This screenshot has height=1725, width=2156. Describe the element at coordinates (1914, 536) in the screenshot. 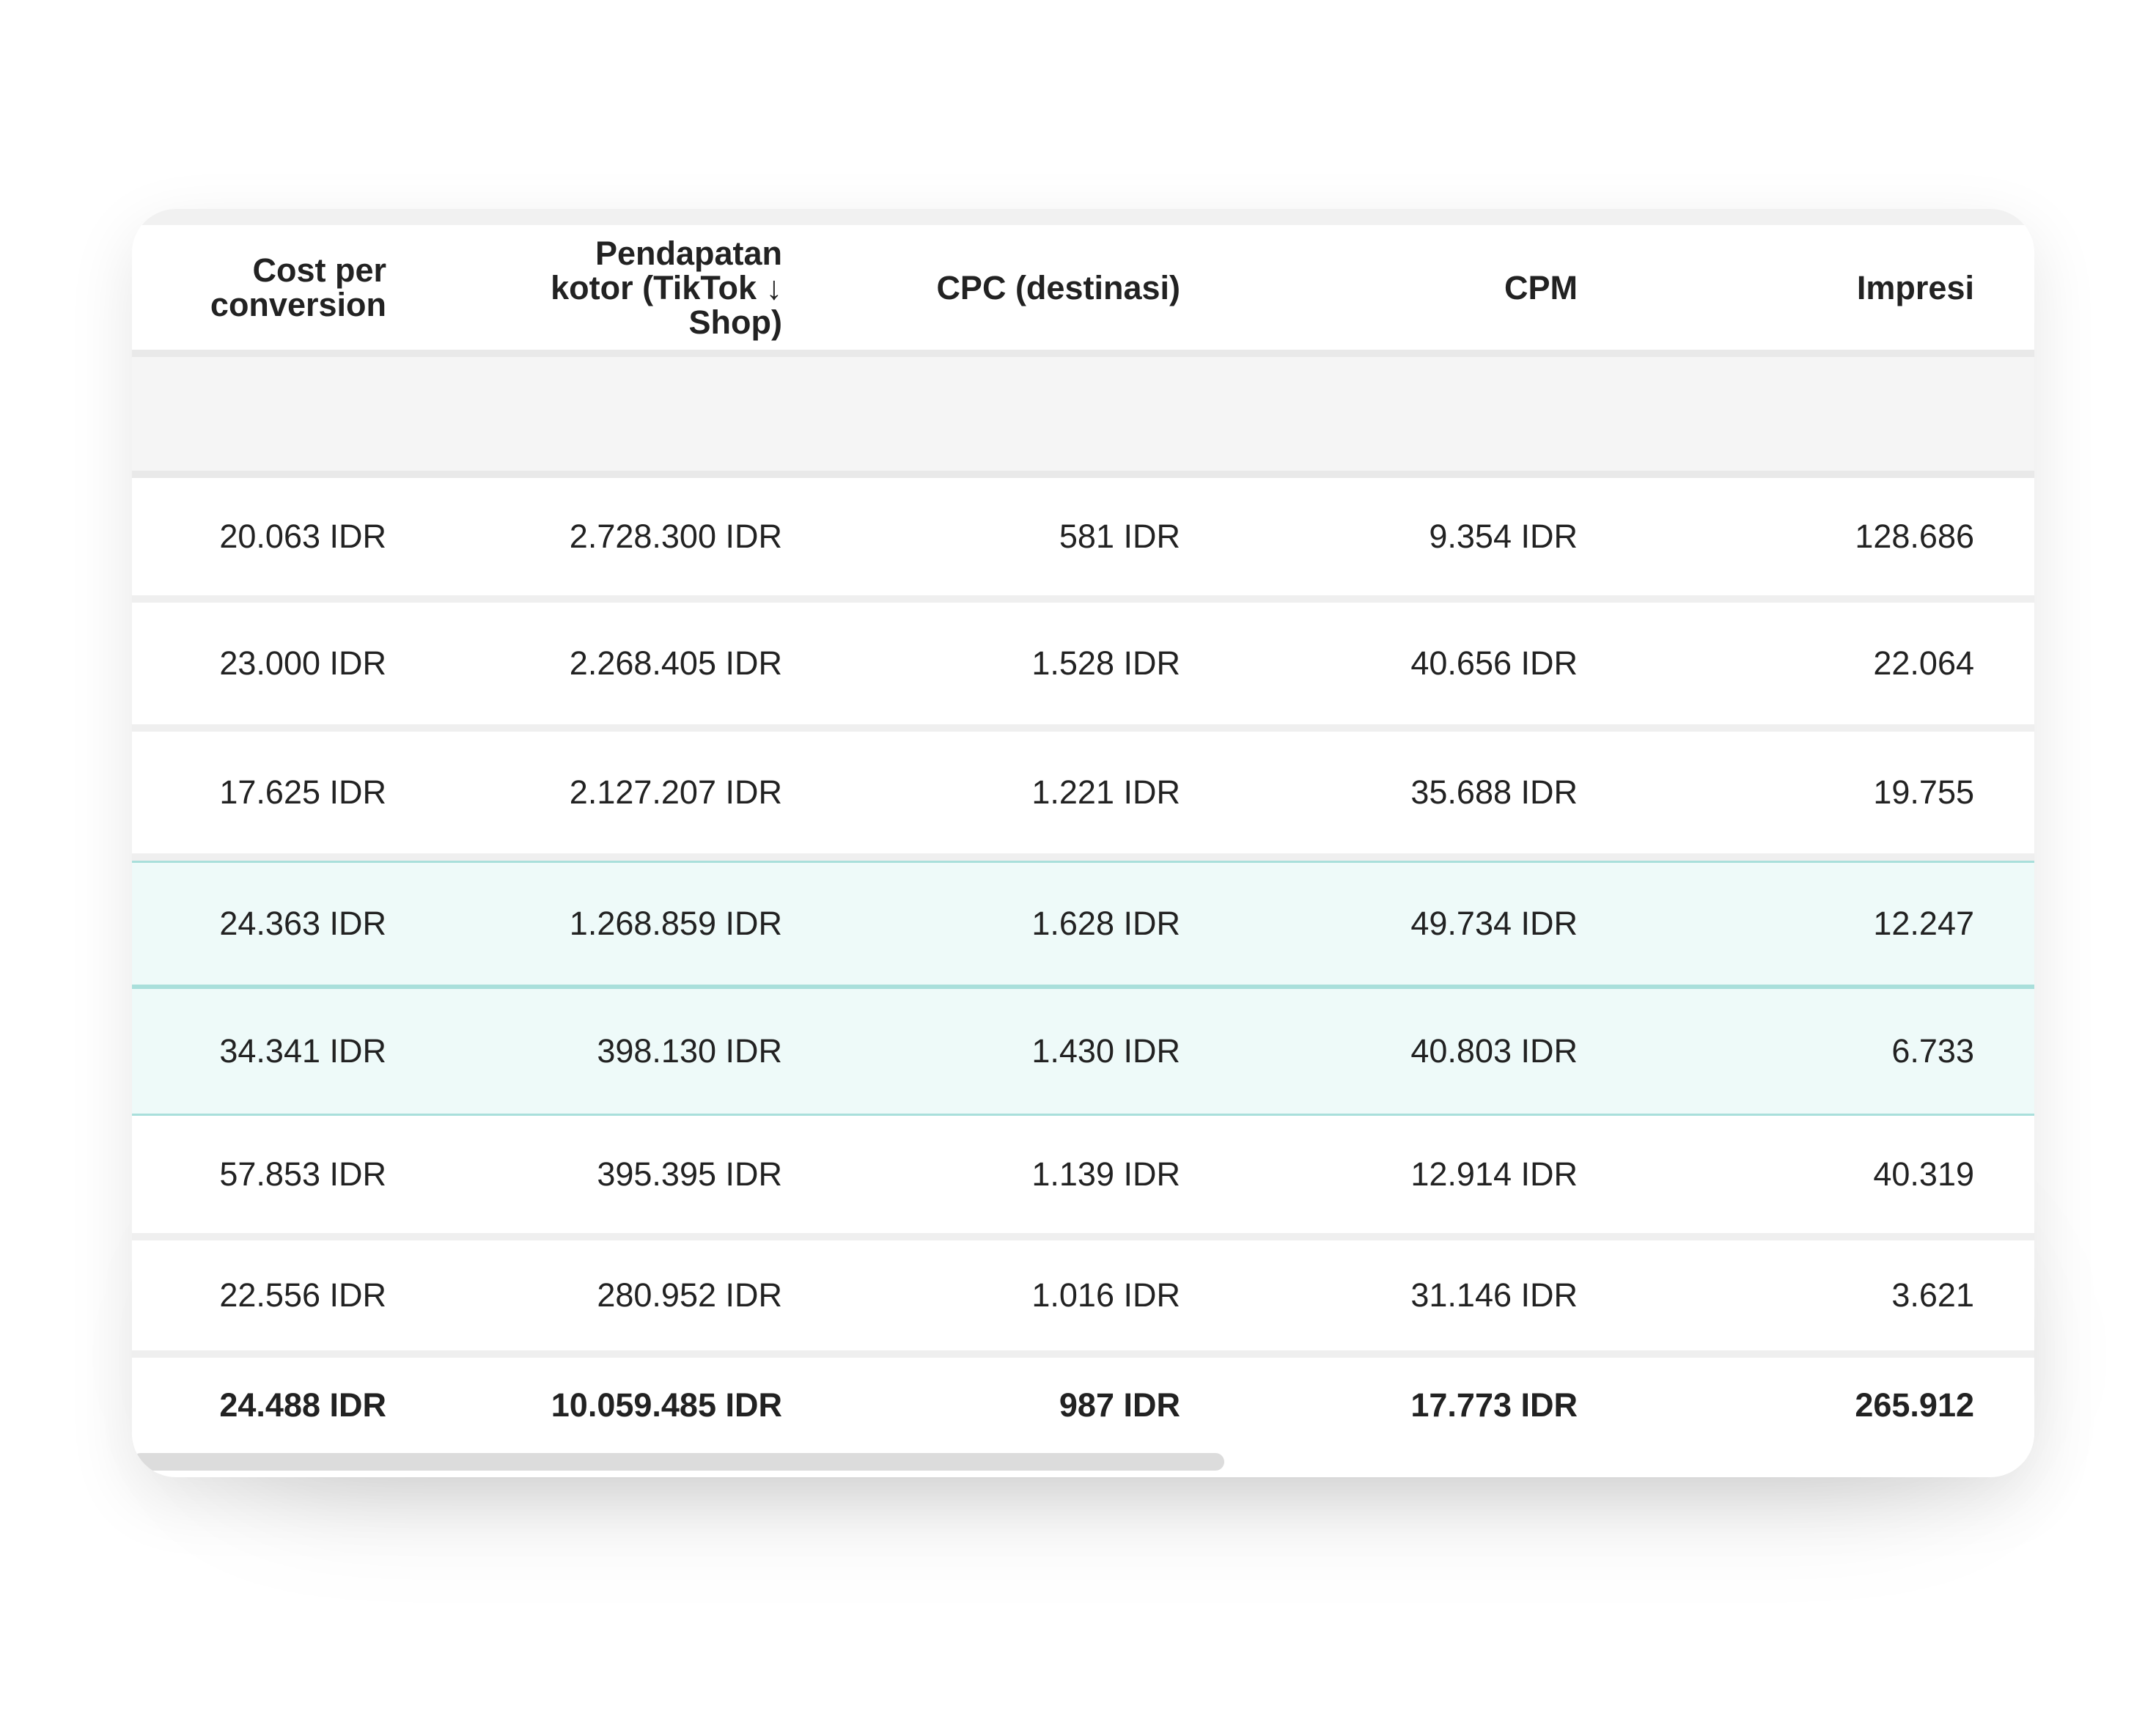

I see `table-cell: 128.686` at that location.